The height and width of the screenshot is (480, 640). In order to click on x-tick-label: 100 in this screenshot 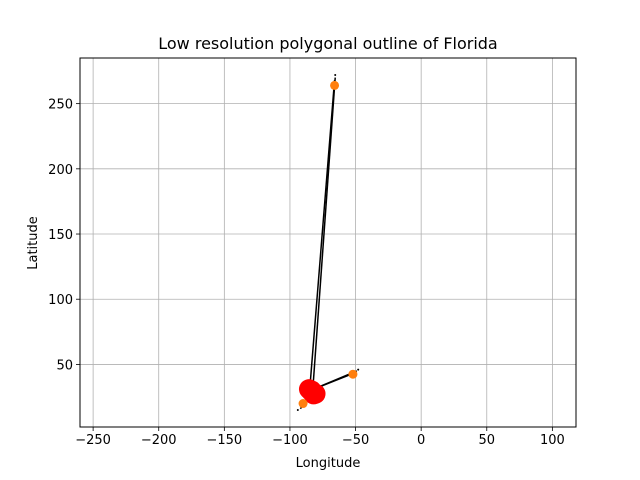, I will do `click(552, 440)`.